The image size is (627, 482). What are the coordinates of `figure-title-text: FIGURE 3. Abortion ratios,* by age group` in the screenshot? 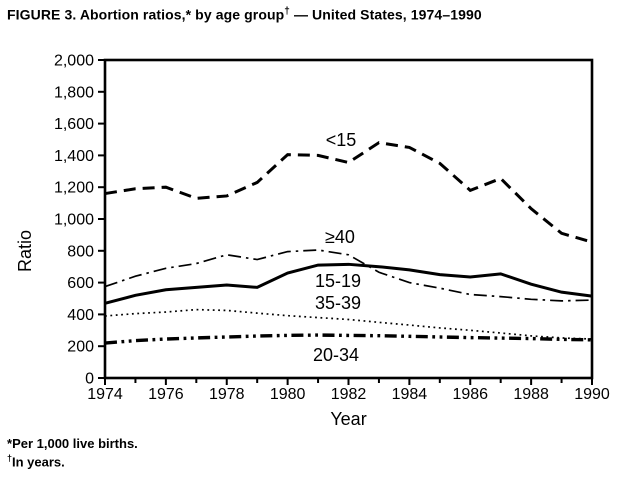 It's located at (146, 14).